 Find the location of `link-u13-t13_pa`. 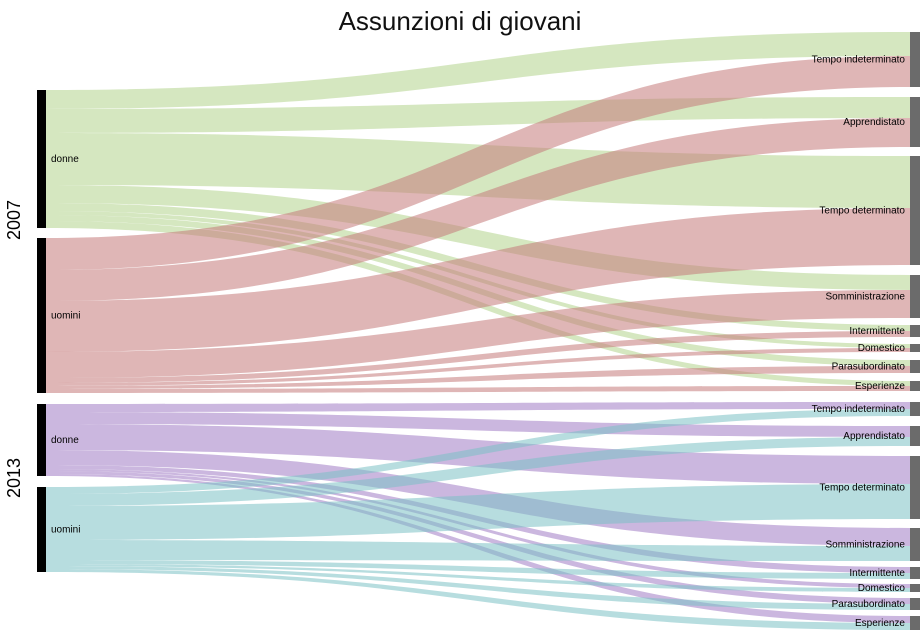

link-u13-t13_pa is located at coordinates (478, 588).